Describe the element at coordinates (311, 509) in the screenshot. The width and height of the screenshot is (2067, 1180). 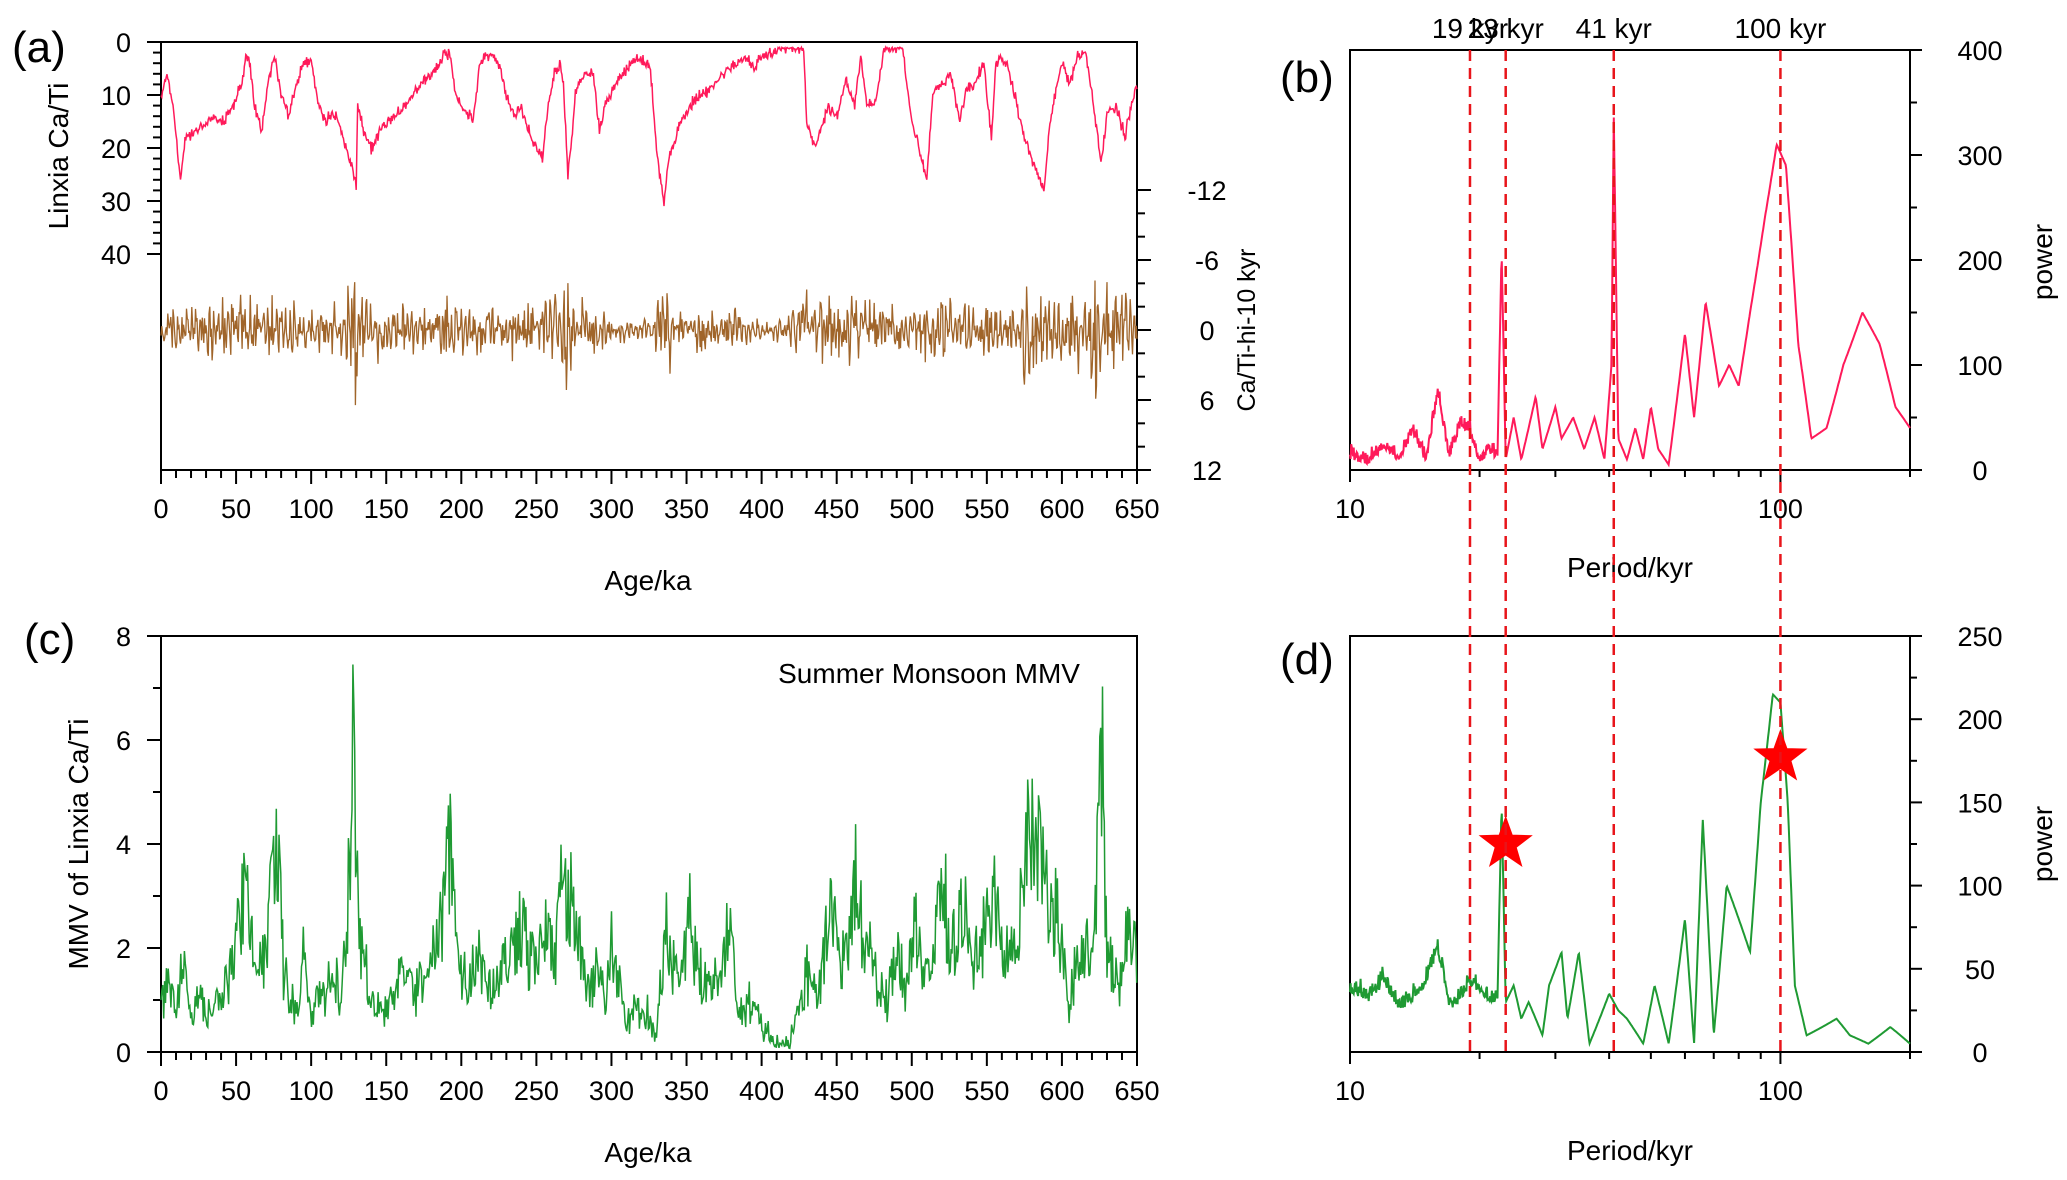
I see `age-axis-tick-label: 100` at that location.